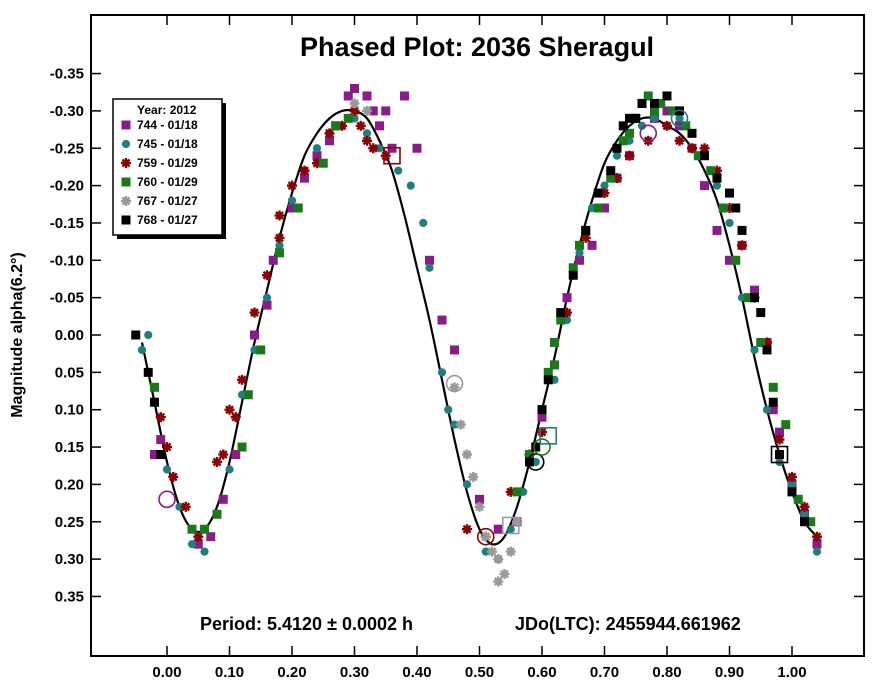 The image size is (883, 691). What do you see at coordinates (306, 624) in the screenshot?
I see `period-annotation: Period: 5.4120 ± 0.0002 h` at bounding box center [306, 624].